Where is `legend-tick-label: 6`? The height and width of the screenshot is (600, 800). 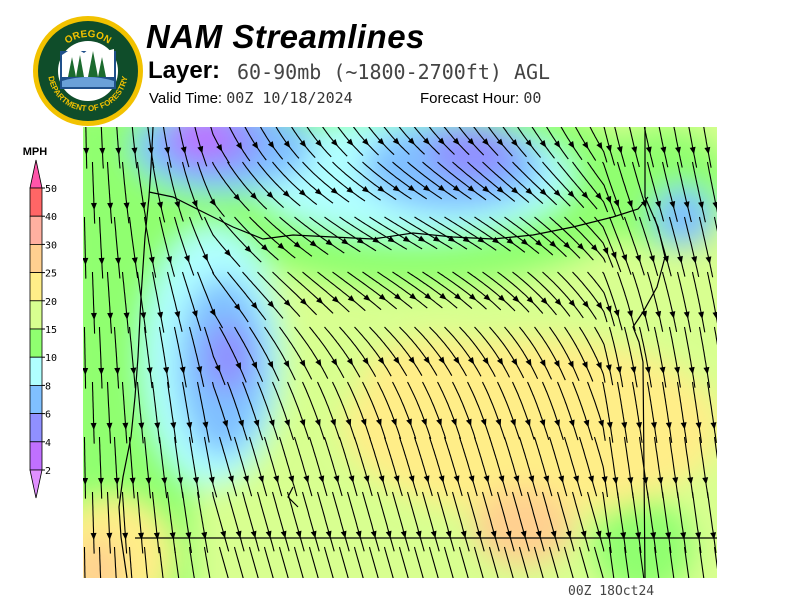 legend-tick-label: 6 is located at coordinates (48, 415).